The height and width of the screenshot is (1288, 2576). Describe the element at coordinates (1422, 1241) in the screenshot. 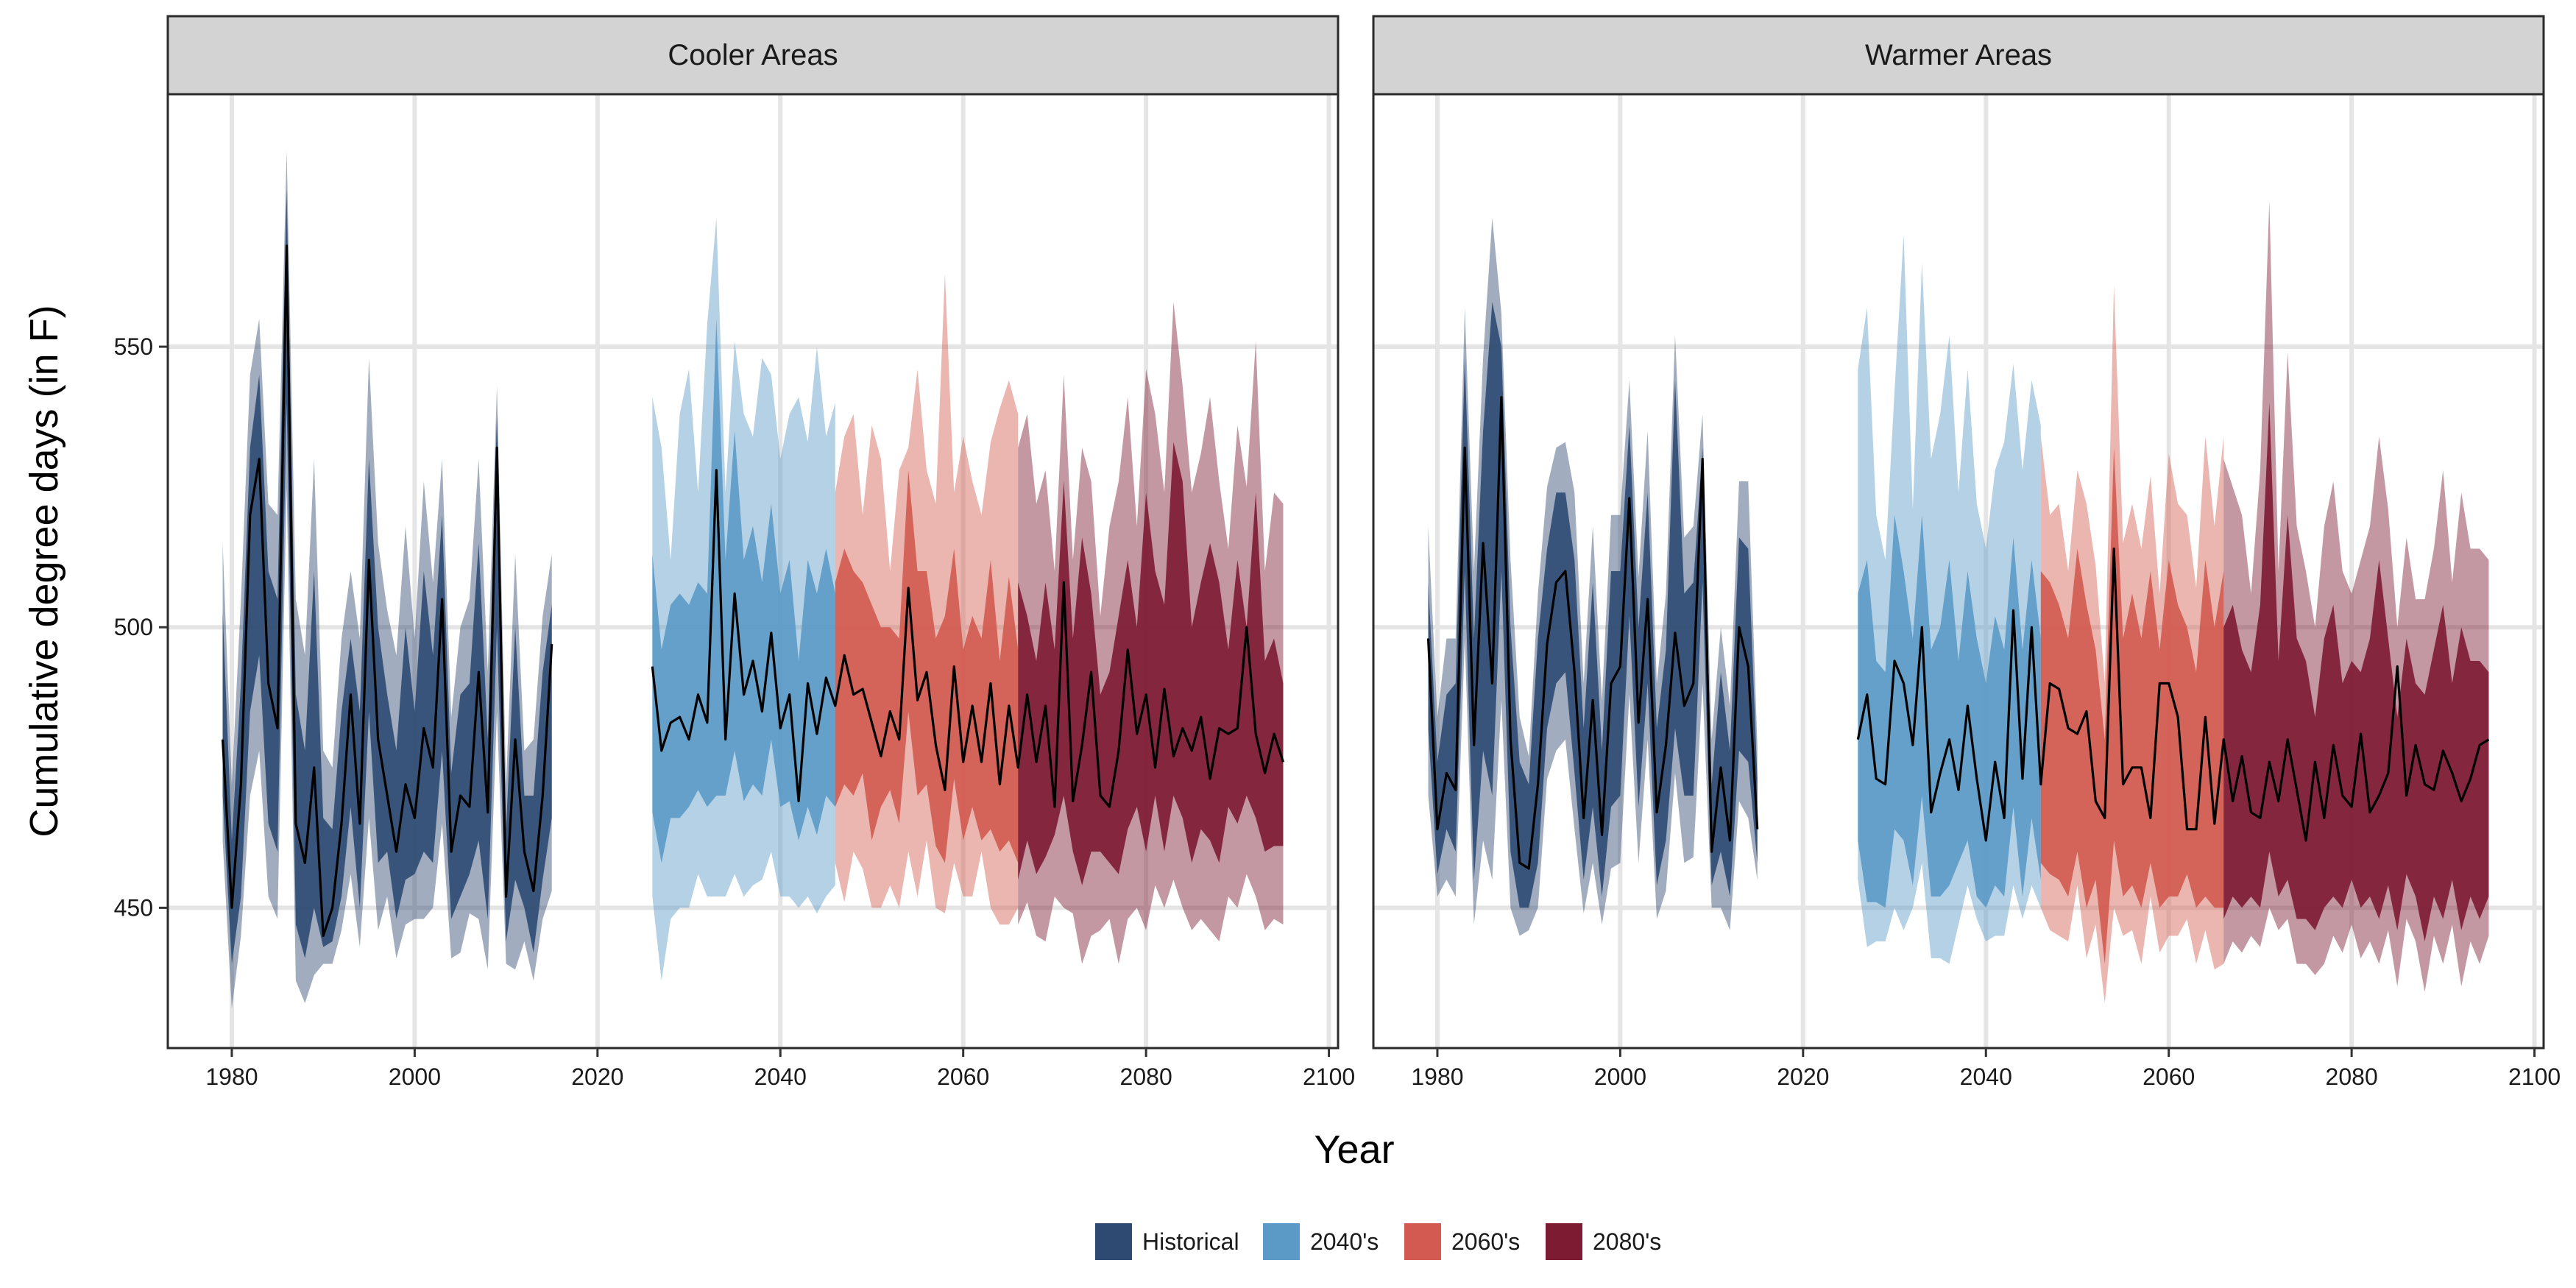

I see `legend-swatch-2060-s` at that location.